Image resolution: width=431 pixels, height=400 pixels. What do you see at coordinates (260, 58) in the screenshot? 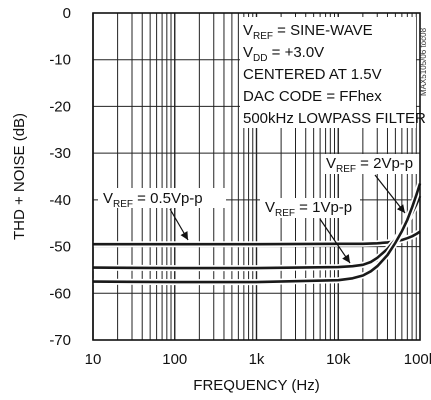
I see `condition-line-sub: DD` at bounding box center [260, 58].